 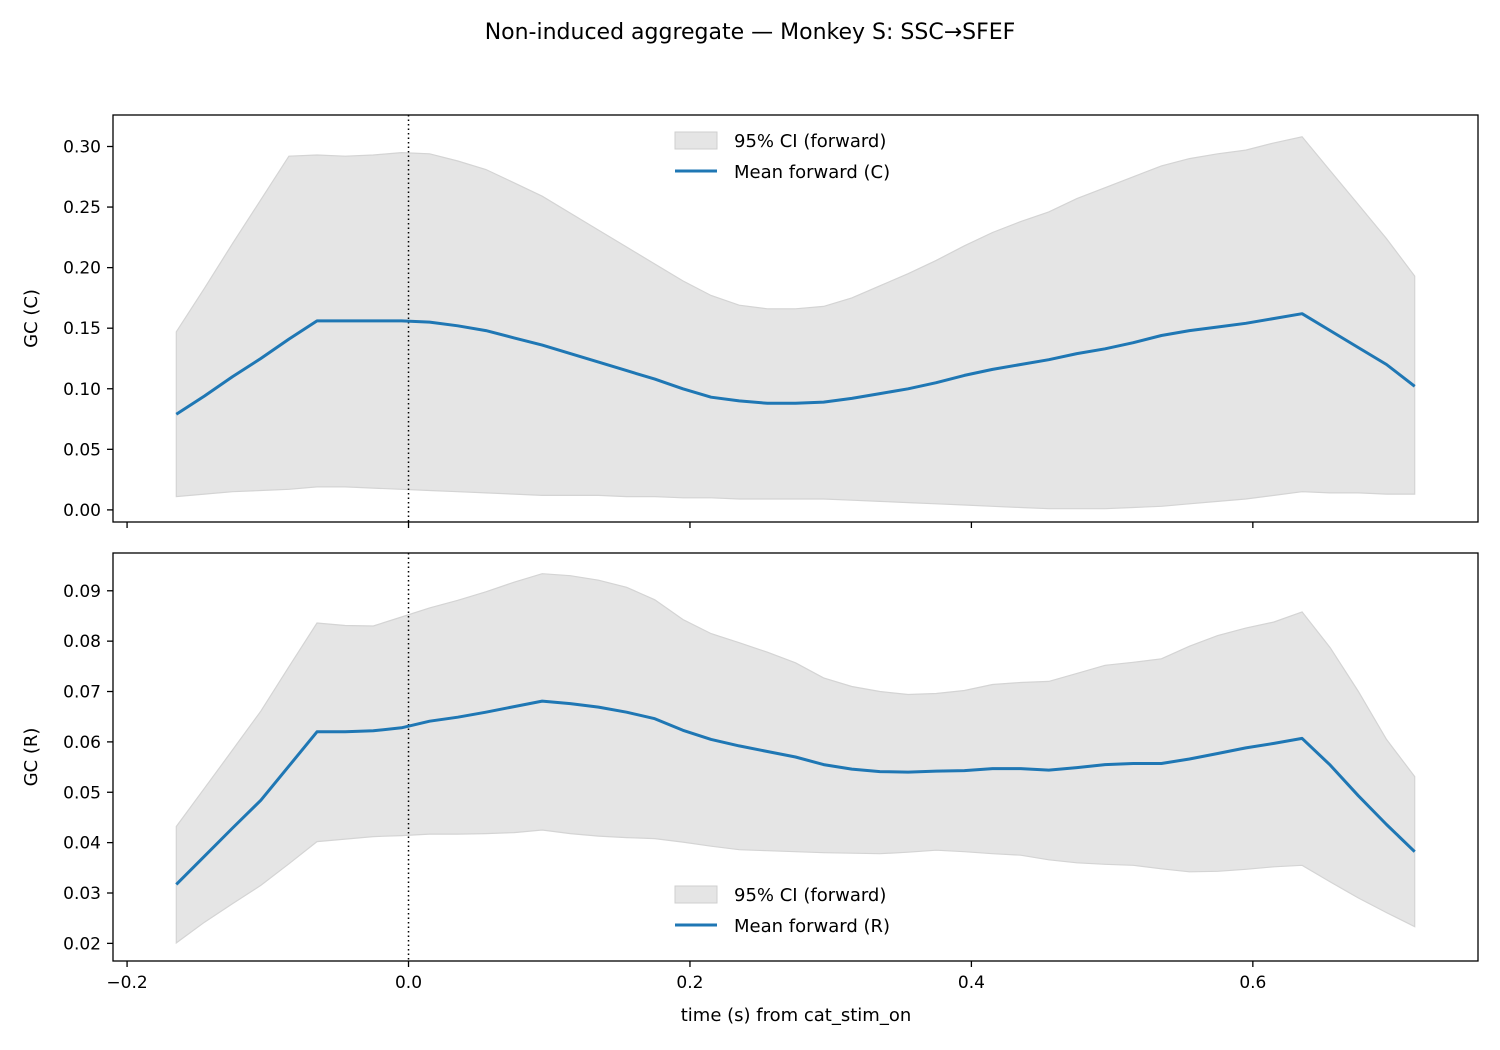 I want to click on y-tick-label: 0.09, so click(x=82, y=592).